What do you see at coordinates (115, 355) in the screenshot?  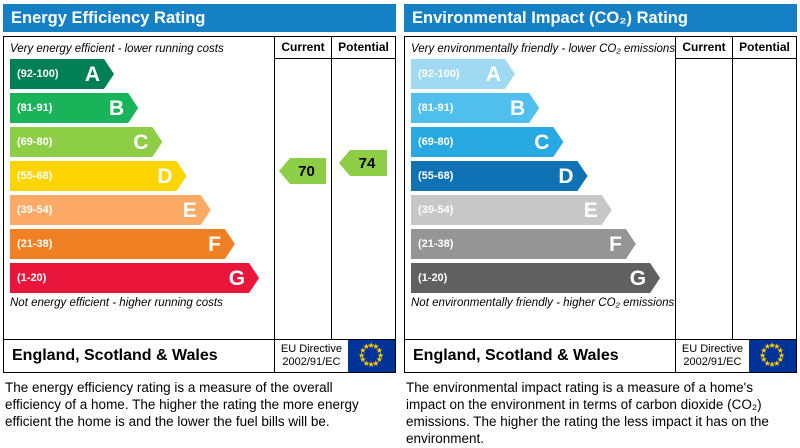 I see `energy-region-label: England, Scotland & Wales` at bounding box center [115, 355].